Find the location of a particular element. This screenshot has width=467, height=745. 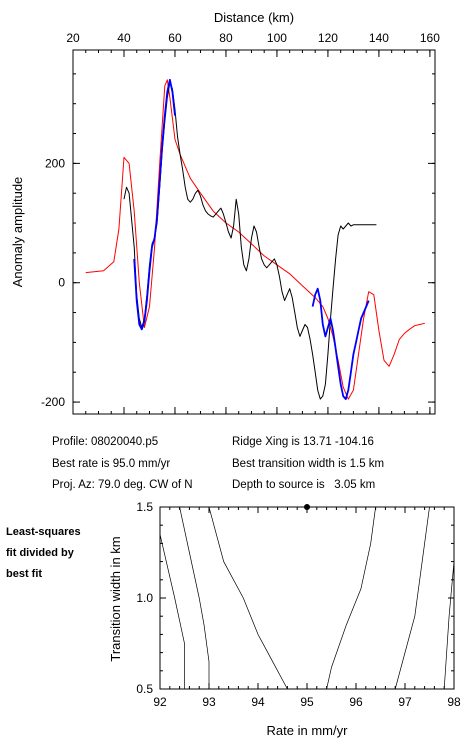

top-x-tick-label: 60 is located at coordinates (175, 38).